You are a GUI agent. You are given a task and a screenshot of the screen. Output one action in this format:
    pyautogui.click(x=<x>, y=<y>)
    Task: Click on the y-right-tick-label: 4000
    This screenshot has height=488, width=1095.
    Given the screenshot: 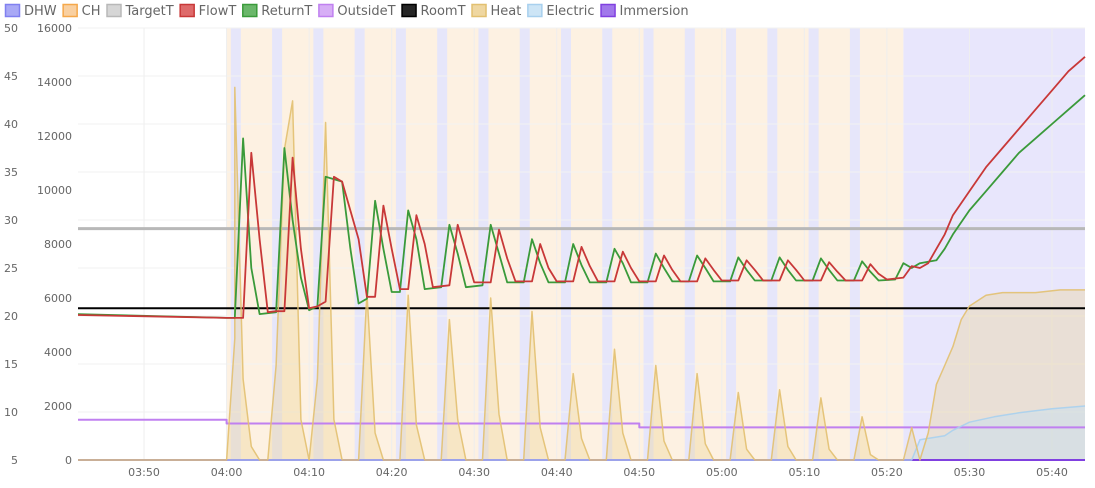 What is the action you would take?
    pyautogui.click(x=58, y=352)
    